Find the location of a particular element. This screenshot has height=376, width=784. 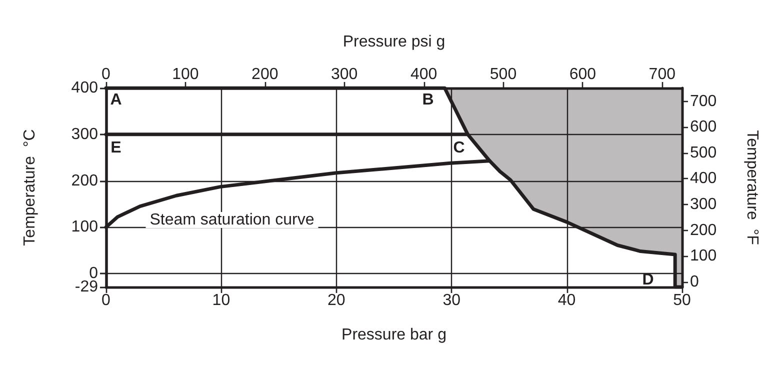

annotation: B is located at coordinates (428, 100).